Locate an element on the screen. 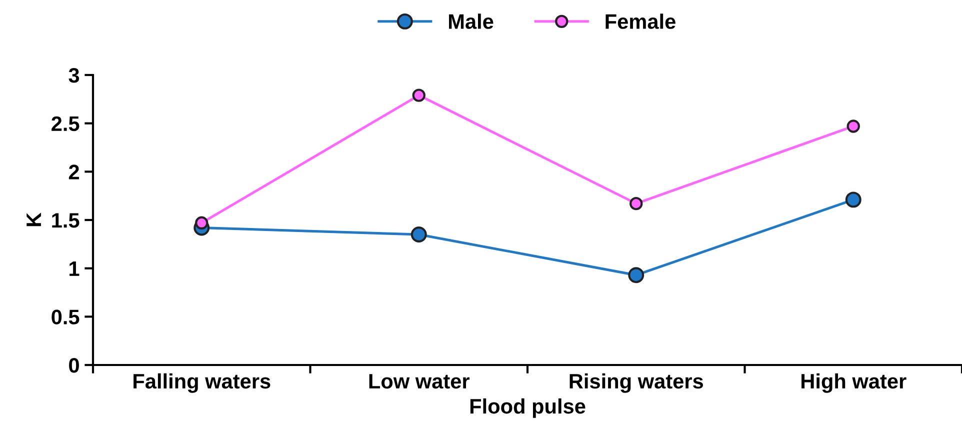 The image size is (962, 427). y-tick-label: 2.5 is located at coordinates (66, 124).